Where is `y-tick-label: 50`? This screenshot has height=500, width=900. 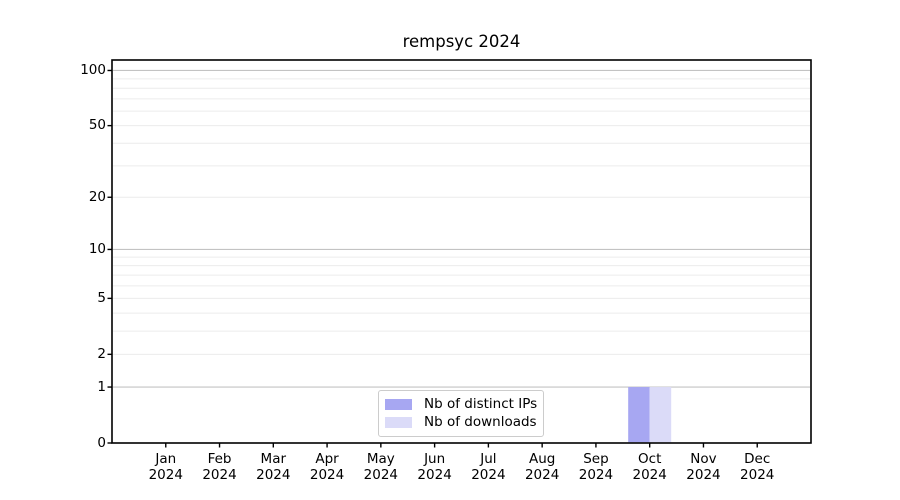
y-tick-label: 50 is located at coordinates (97, 125).